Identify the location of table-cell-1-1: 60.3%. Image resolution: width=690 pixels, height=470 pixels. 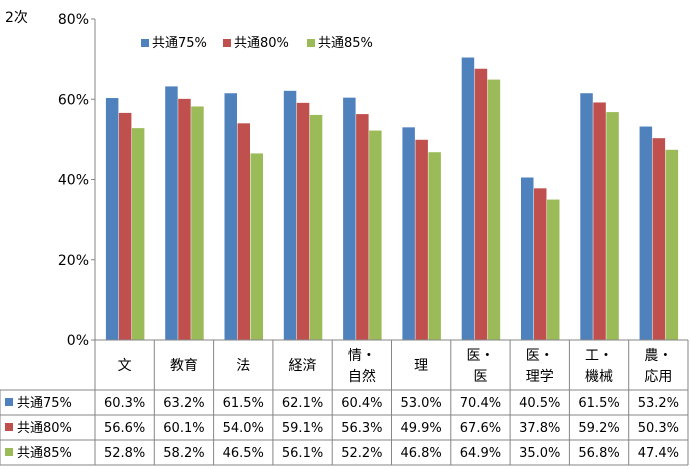
(124, 403).